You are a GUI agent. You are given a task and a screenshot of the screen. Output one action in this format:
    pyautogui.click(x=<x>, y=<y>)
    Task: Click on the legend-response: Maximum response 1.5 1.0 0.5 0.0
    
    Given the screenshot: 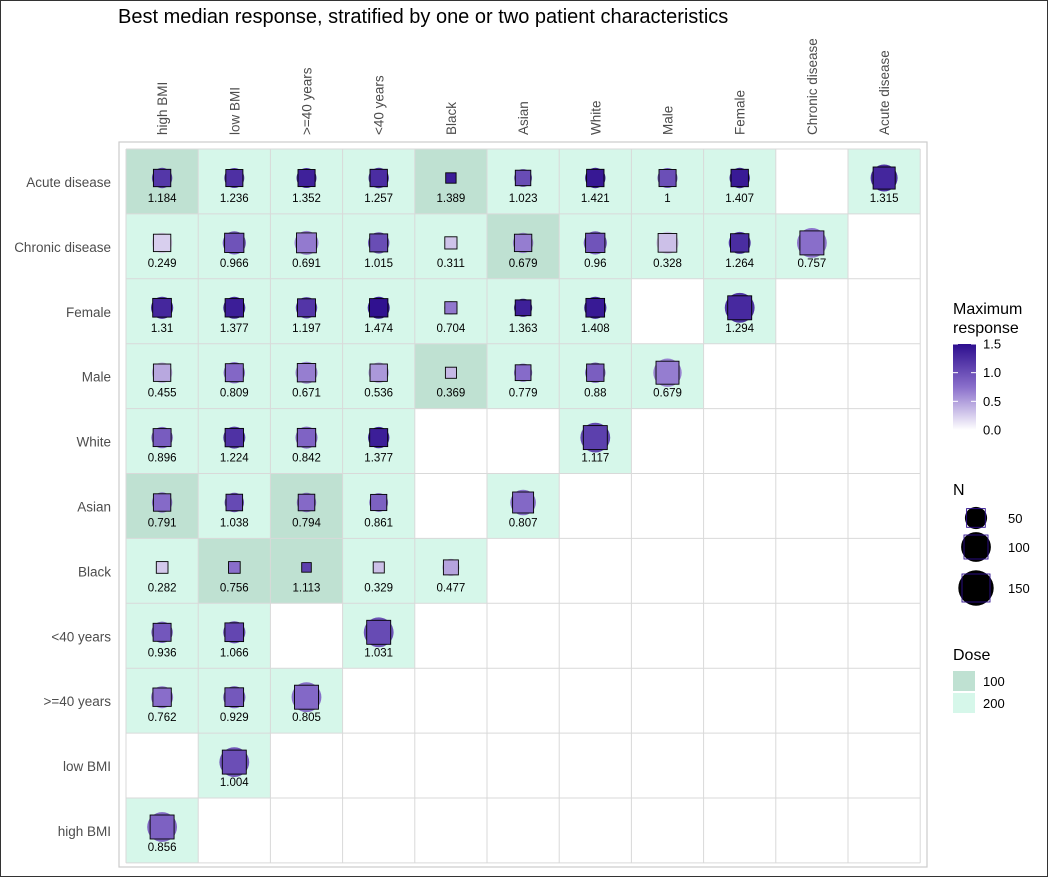 What is the action you would take?
    pyautogui.click(x=987, y=369)
    